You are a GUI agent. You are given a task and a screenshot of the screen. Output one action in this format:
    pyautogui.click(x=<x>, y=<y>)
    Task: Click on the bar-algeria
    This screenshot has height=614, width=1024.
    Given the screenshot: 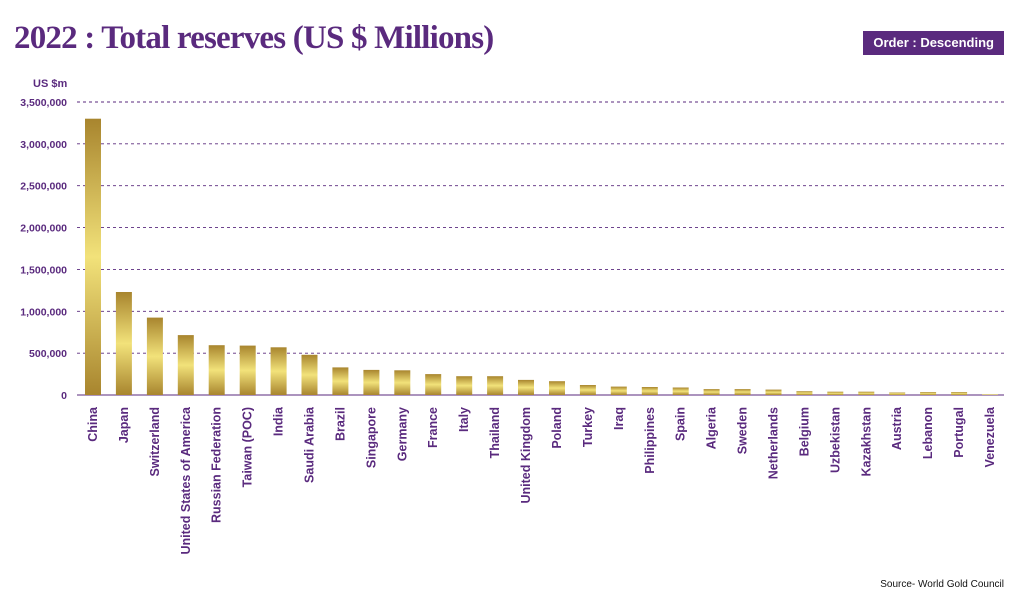 What is the action you would take?
    pyautogui.click(x=711, y=392)
    